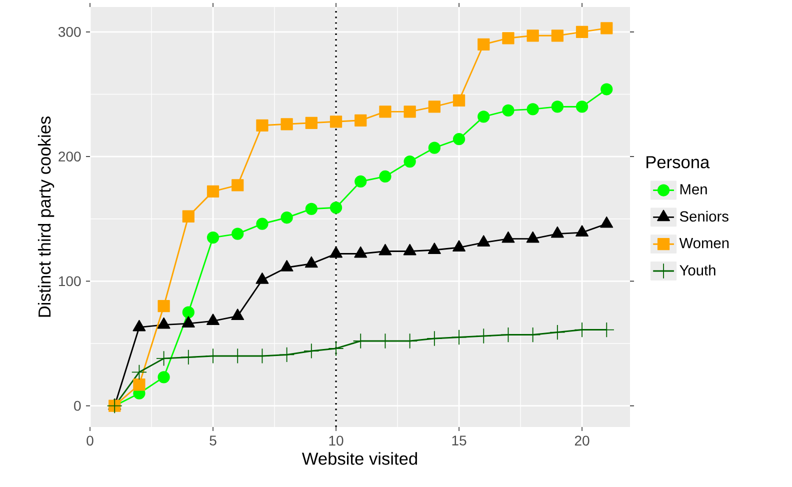 The height and width of the screenshot is (487, 792). I want to click on x-tick-label: 20, so click(582, 441).